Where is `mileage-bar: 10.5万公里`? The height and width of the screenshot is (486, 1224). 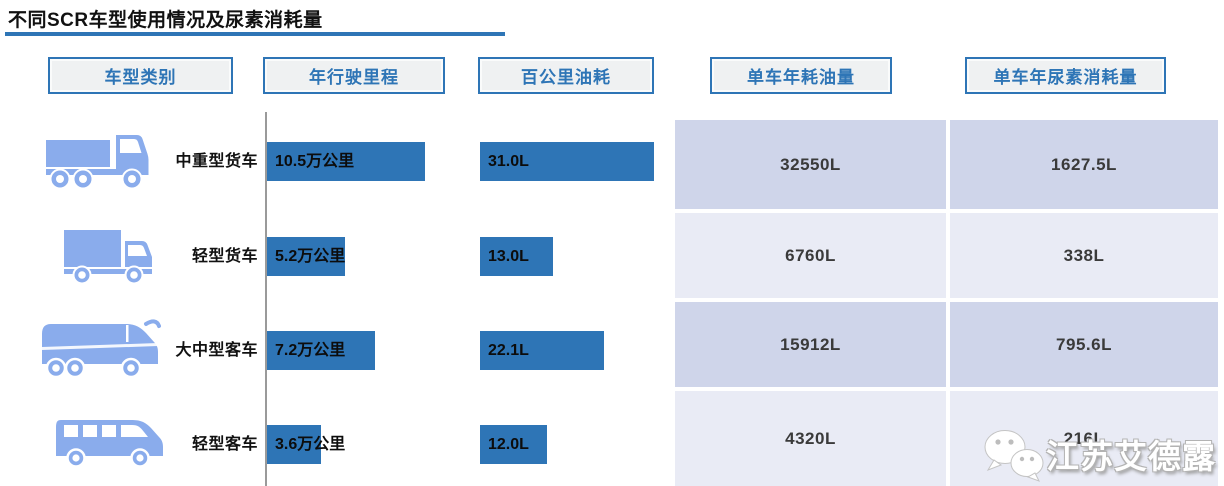 mileage-bar: 10.5万公里 is located at coordinates (346, 161).